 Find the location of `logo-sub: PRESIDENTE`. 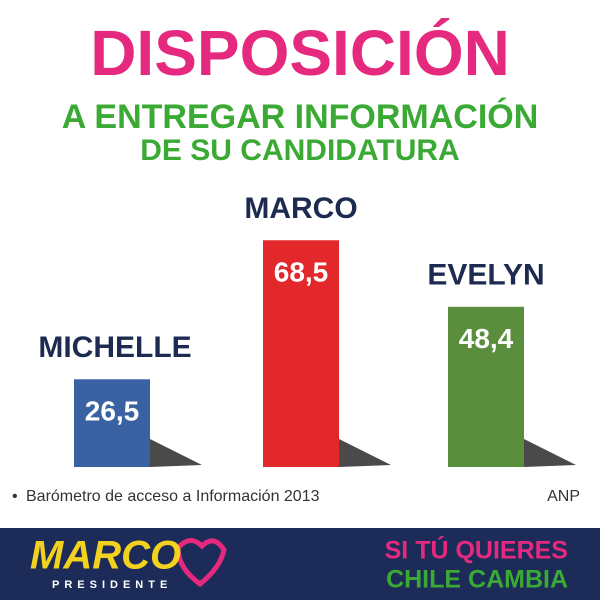

logo-sub: PRESIDENTE is located at coordinates (112, 585).